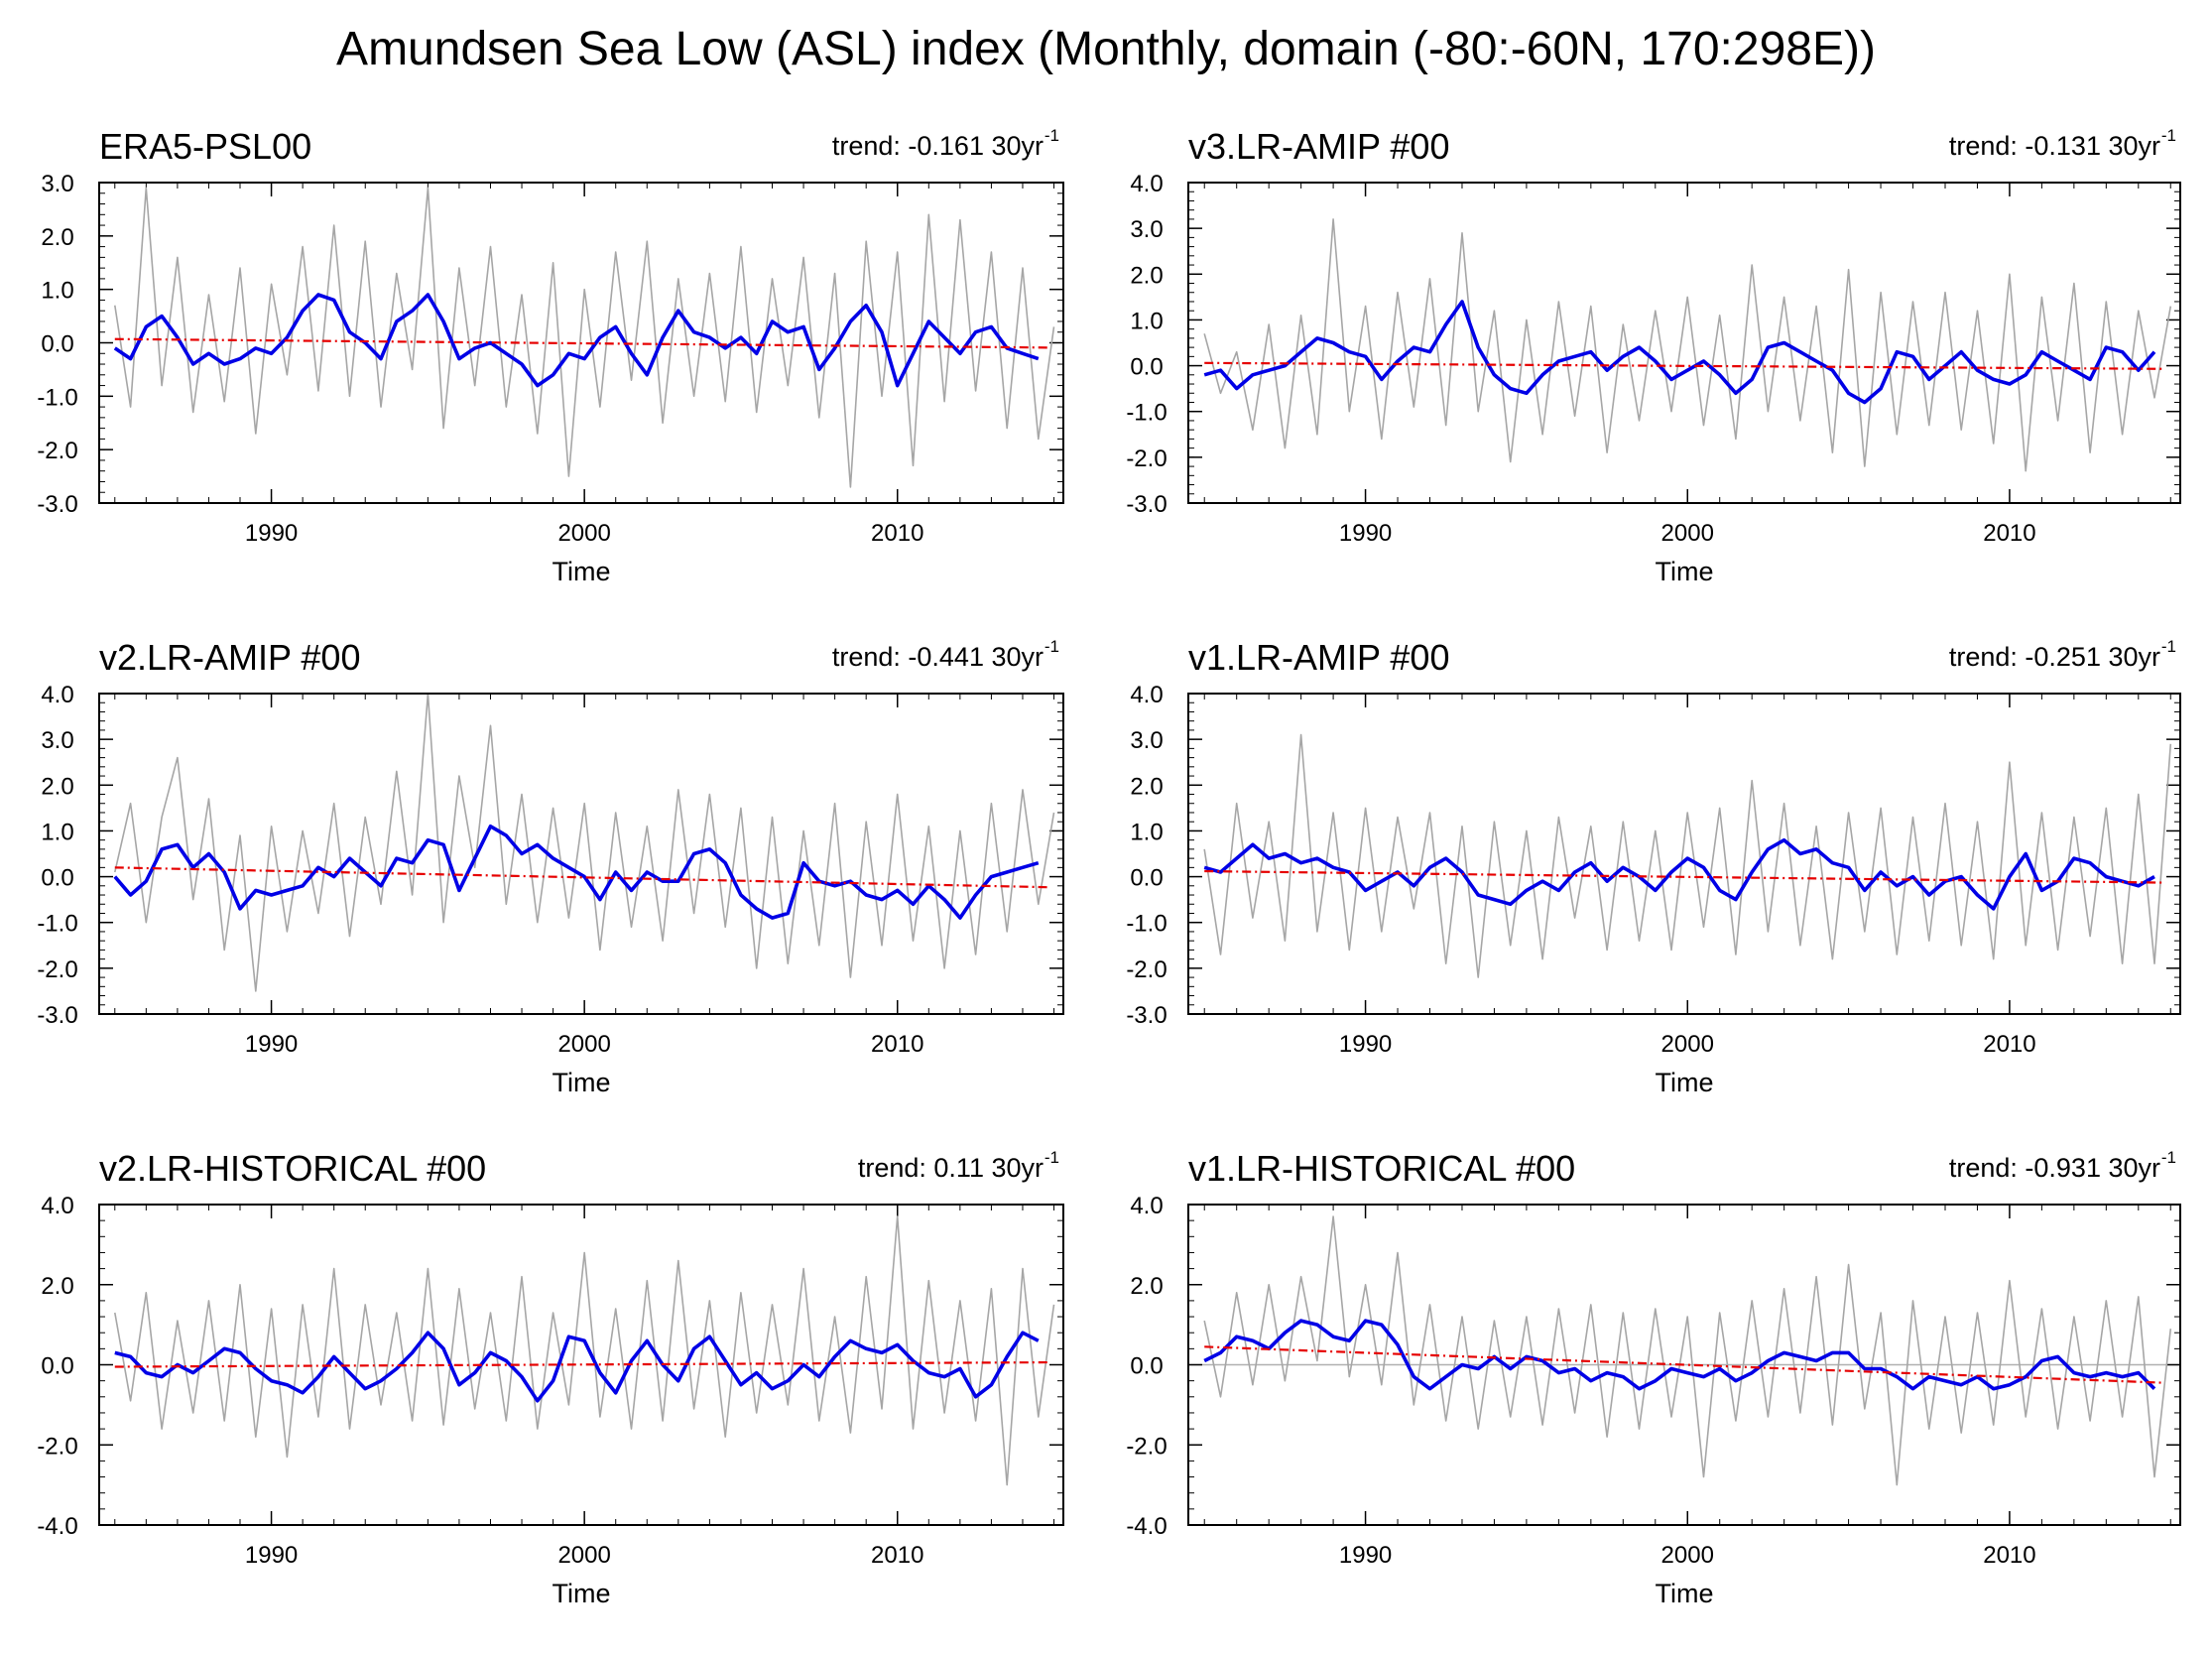 The width and height of the screenshot is (2212, 1654). I want to click on trend-text: trend: 0.11 30yr, so click(951, 1168).